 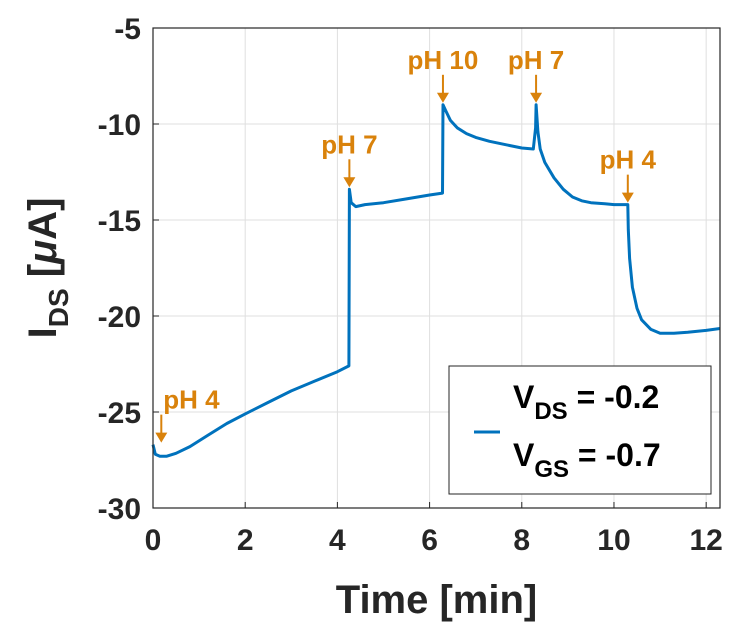 What do you see at coordinates (119, 317) in the screenshot?
I see `y-tick-label: -20` at bounding box center [119, 317].